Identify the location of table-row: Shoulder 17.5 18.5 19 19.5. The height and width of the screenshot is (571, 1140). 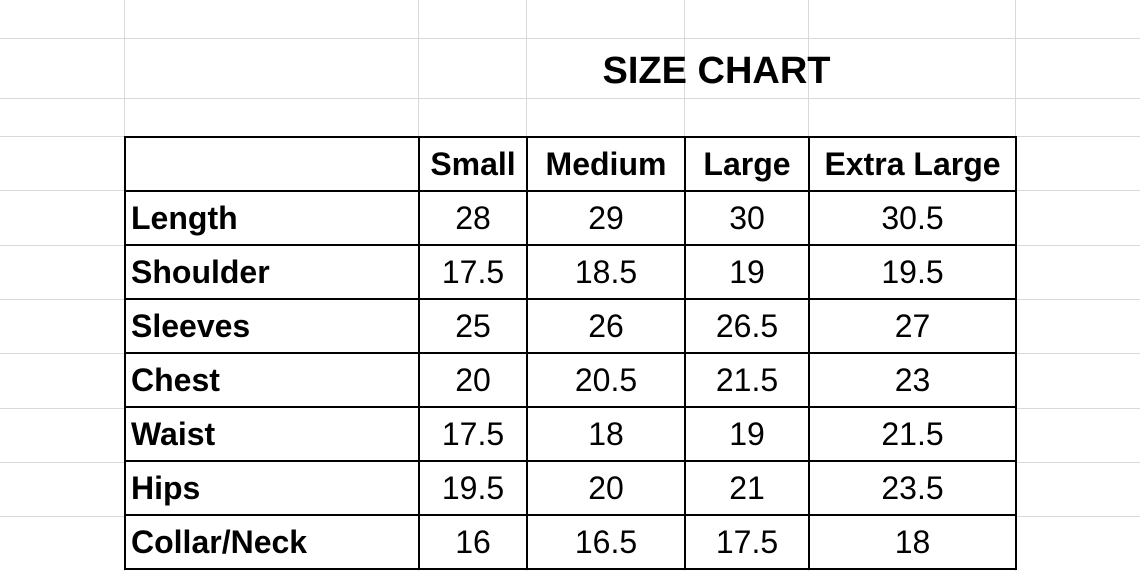
(570, 272).